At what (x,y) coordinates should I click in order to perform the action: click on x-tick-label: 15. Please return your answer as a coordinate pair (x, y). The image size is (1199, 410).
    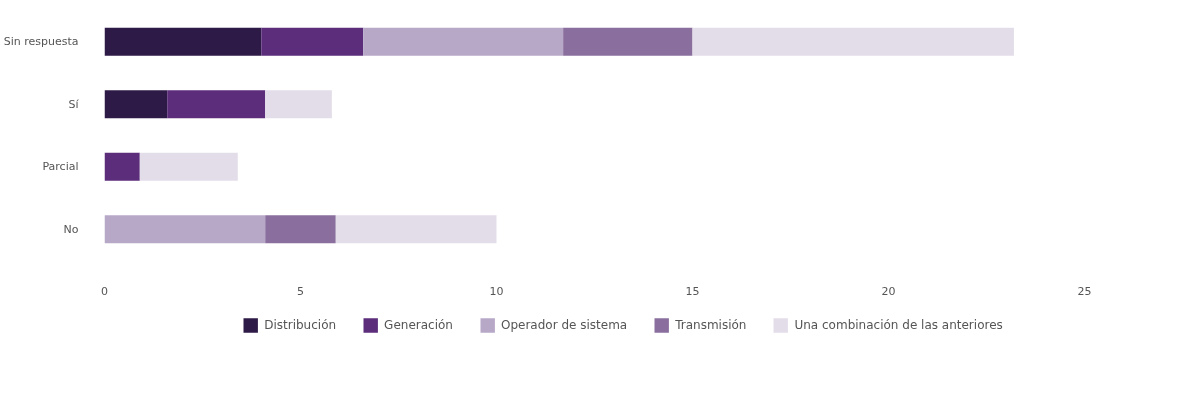
    Looking at the image, I should click on (692, 291).